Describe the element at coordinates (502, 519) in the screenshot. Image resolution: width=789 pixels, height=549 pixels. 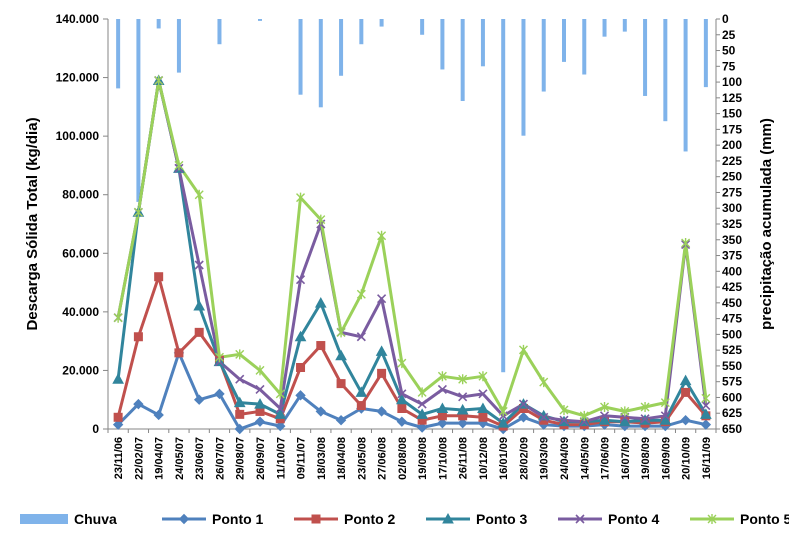
I see `legend-label: Ponto 3` at that location.